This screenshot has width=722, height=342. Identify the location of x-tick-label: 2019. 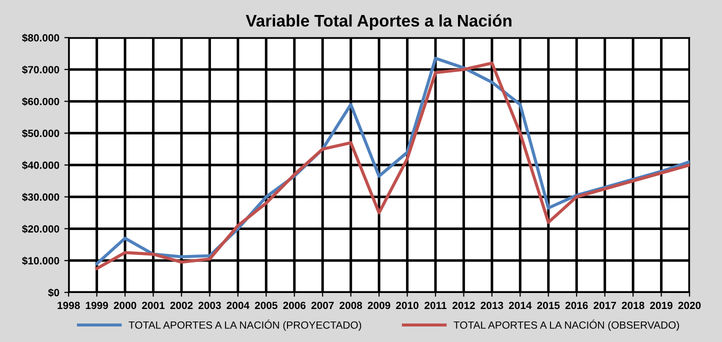
(661, 306).